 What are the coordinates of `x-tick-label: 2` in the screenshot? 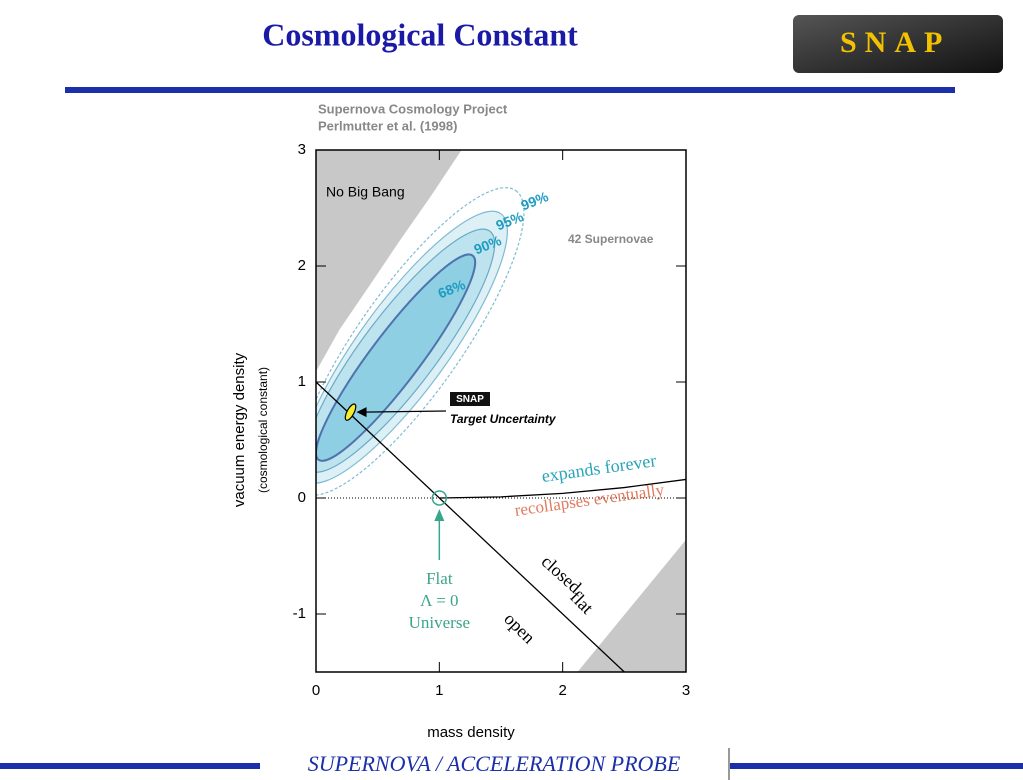 It's located at (562, 690).